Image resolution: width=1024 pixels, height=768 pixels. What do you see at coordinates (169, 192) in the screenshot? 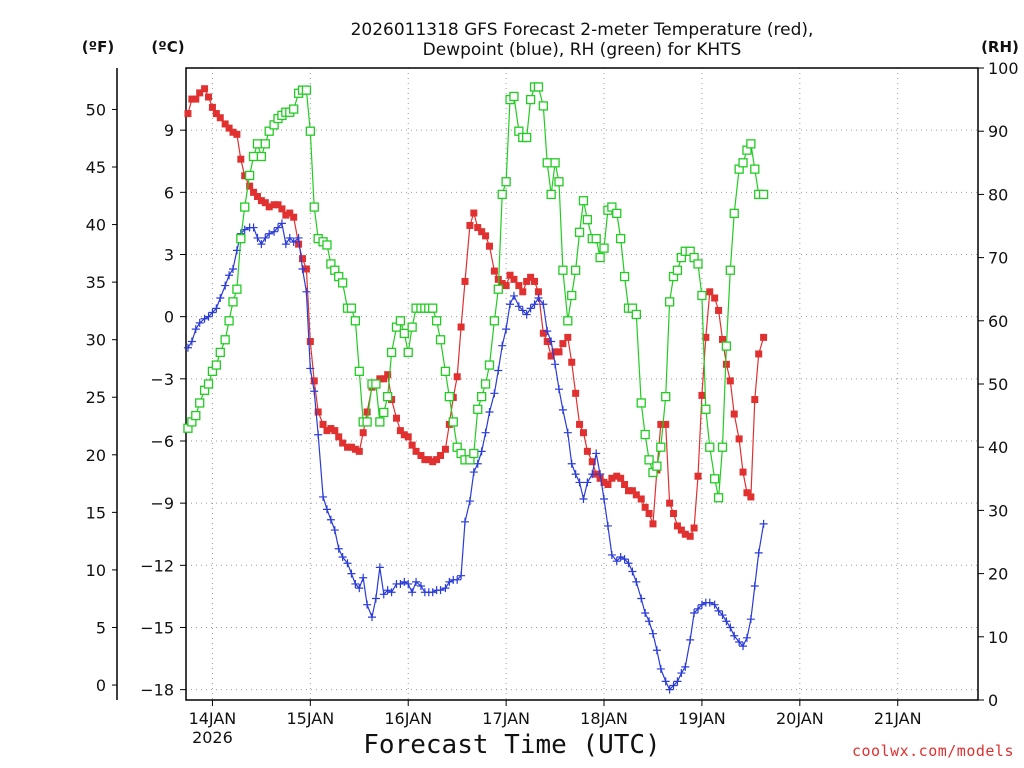
I see `c-tick-label: 6` at bounding box center [169, 192].